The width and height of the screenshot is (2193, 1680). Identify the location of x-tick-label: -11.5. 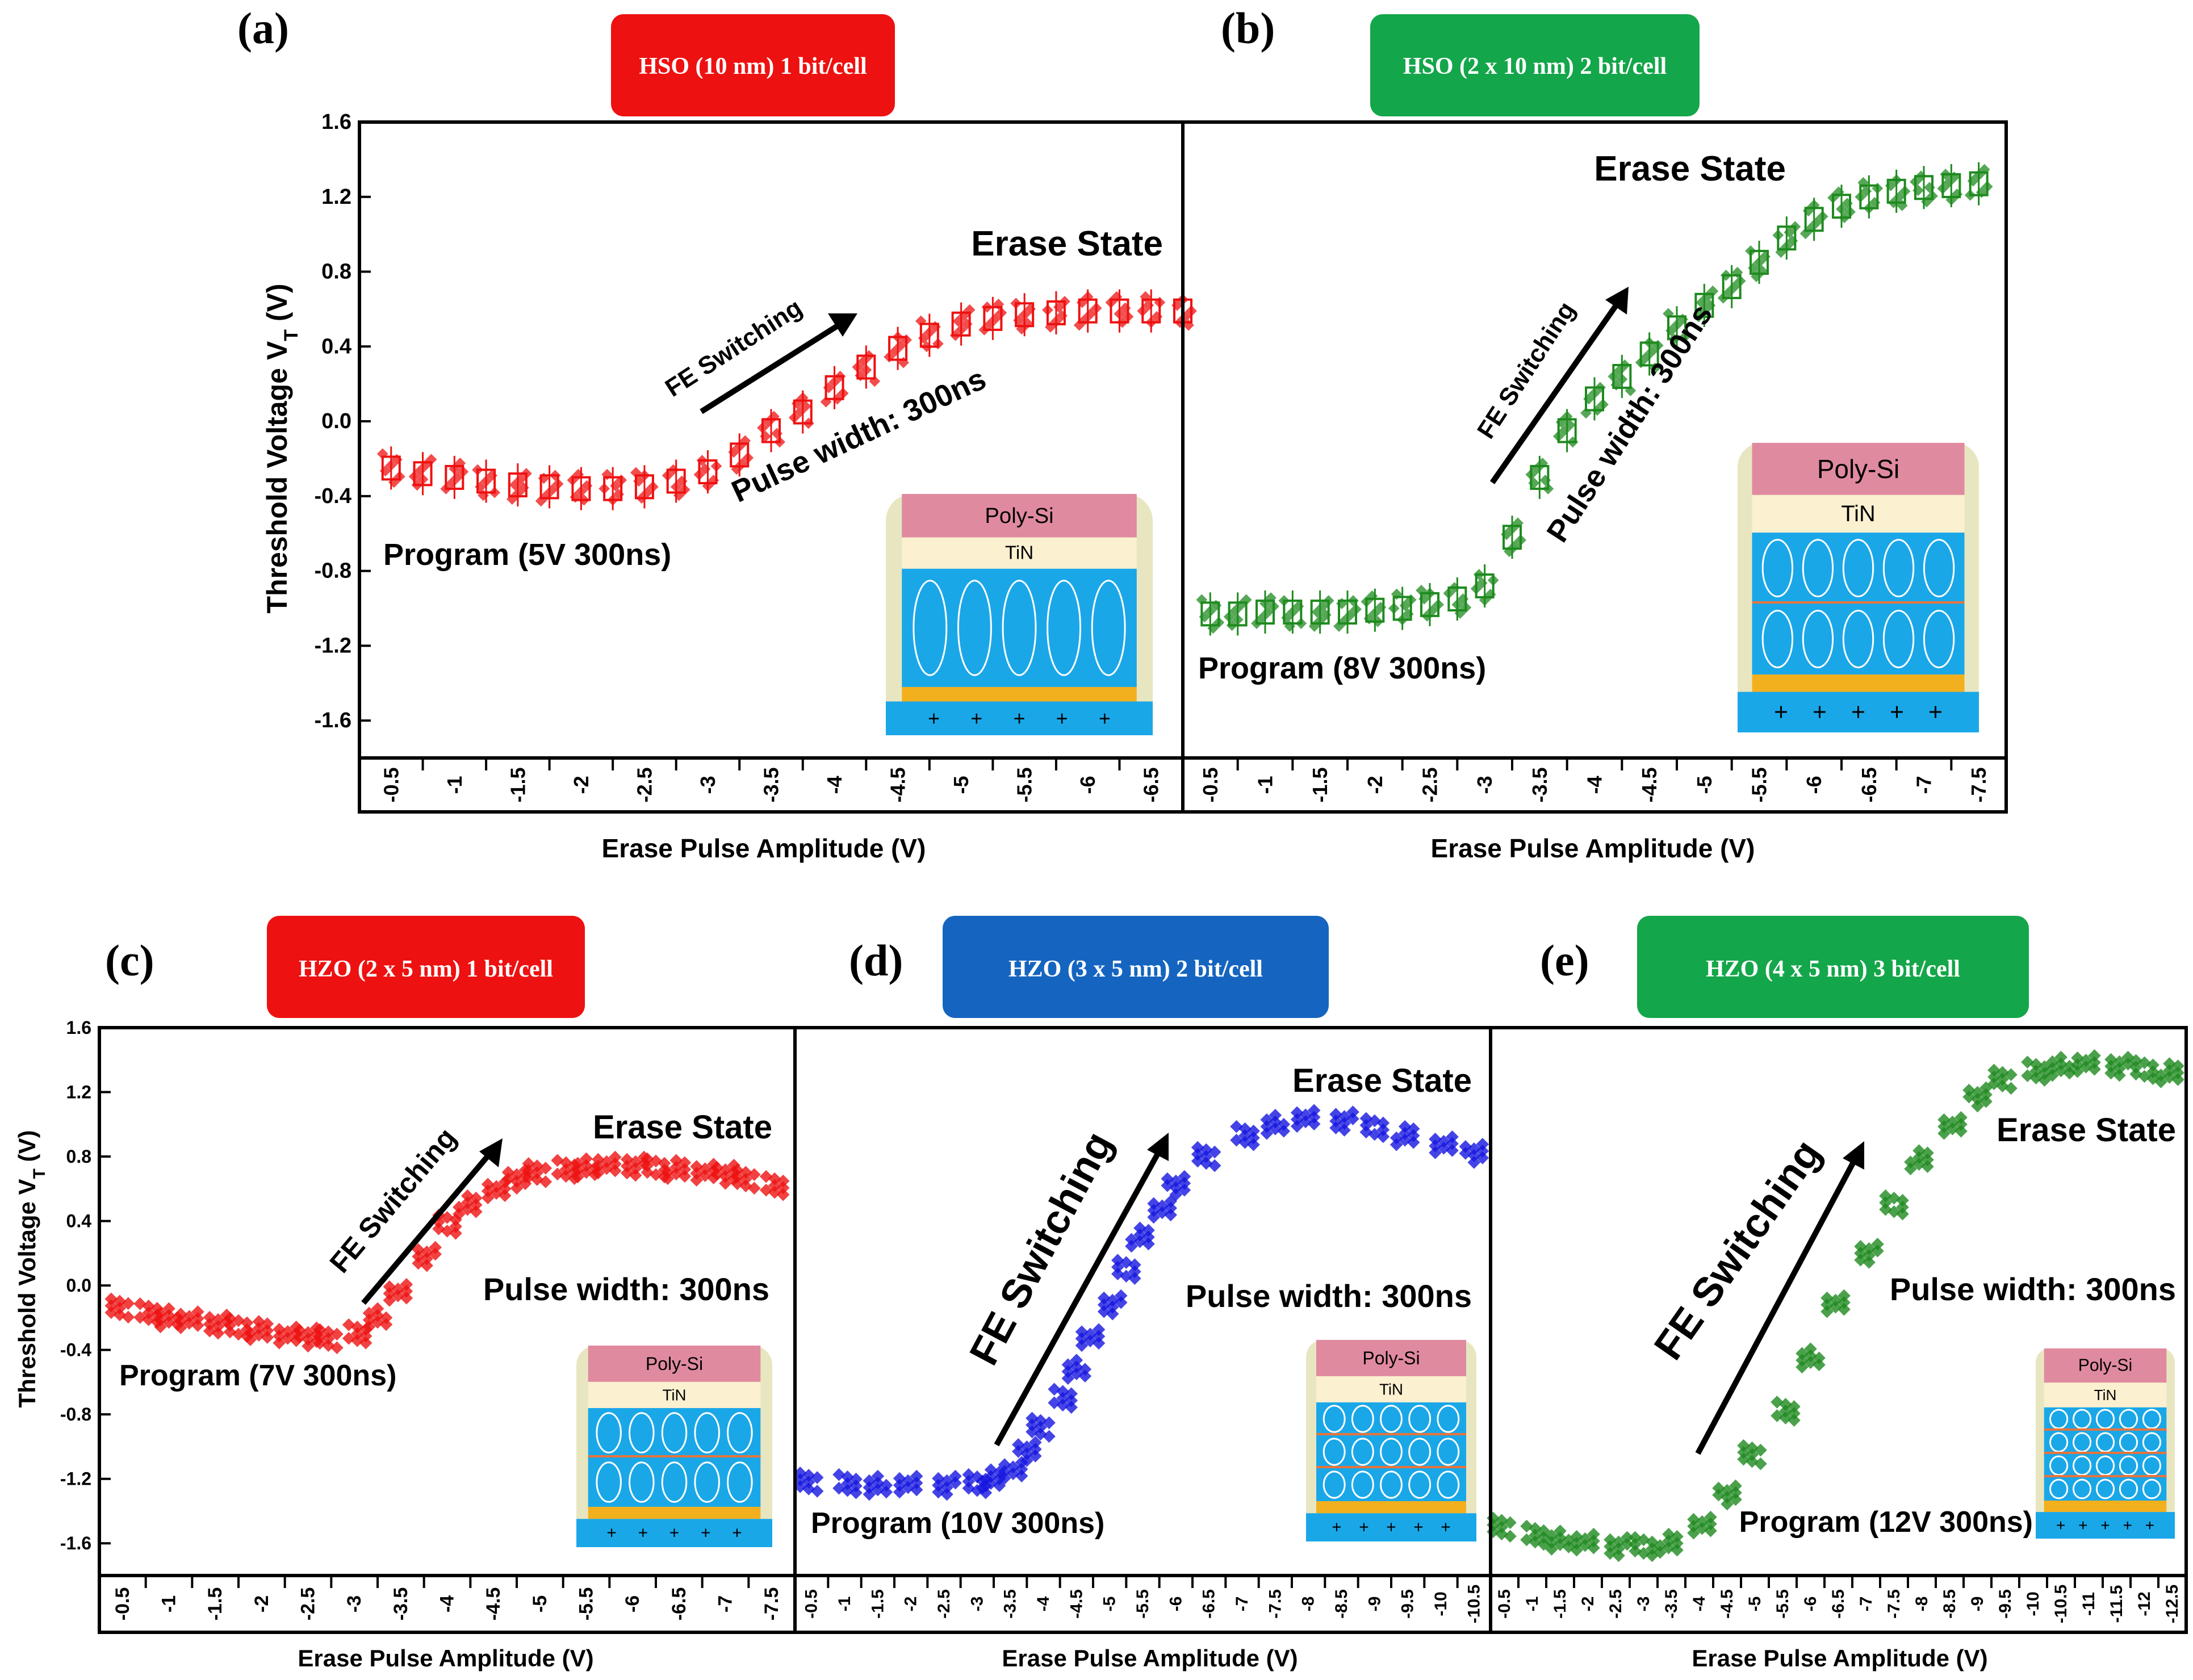
(2116, 1604).